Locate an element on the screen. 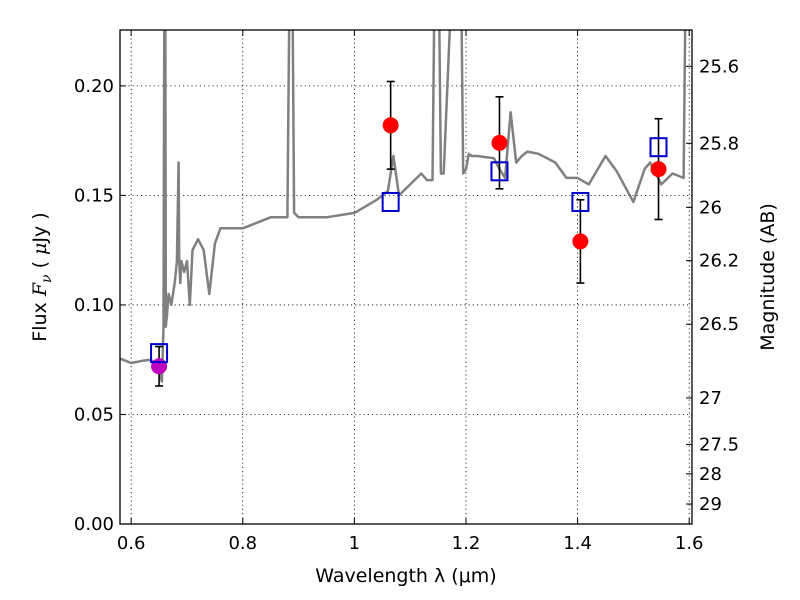 This screenshot has height=600, width=800. x-tick-label: 1.4 is located at coordinates (577, 543).